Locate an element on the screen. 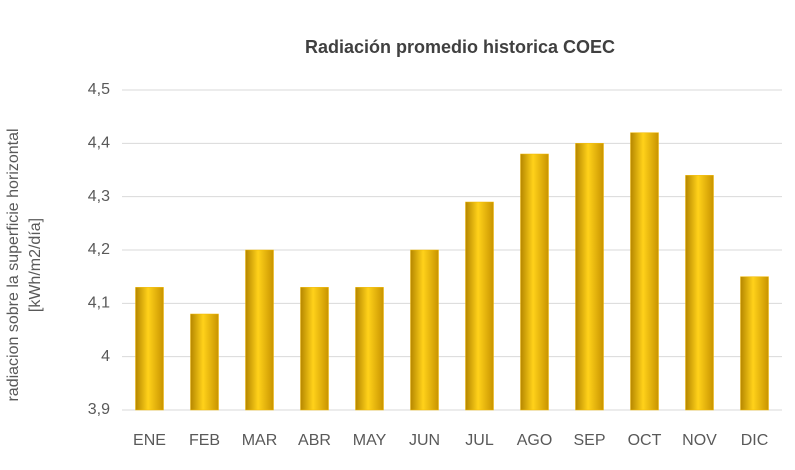 The image size is (795, 470). x-tick-label: JUN is located at coordinates (424, 440).